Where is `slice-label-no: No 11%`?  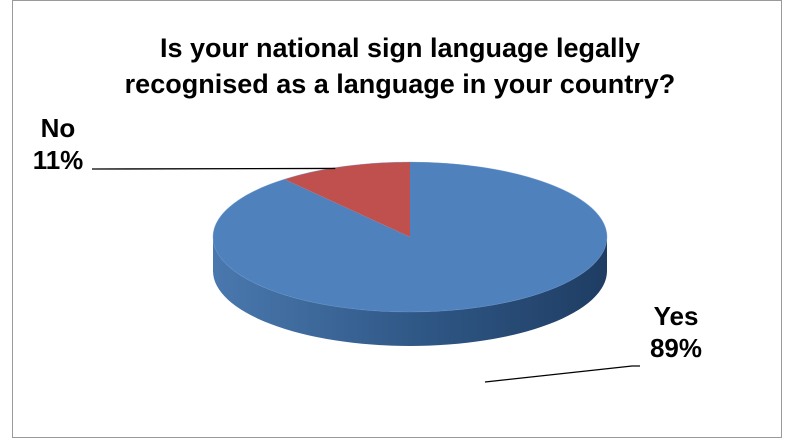 slice-label-no: No 11% is located at coordinates (58, 144).